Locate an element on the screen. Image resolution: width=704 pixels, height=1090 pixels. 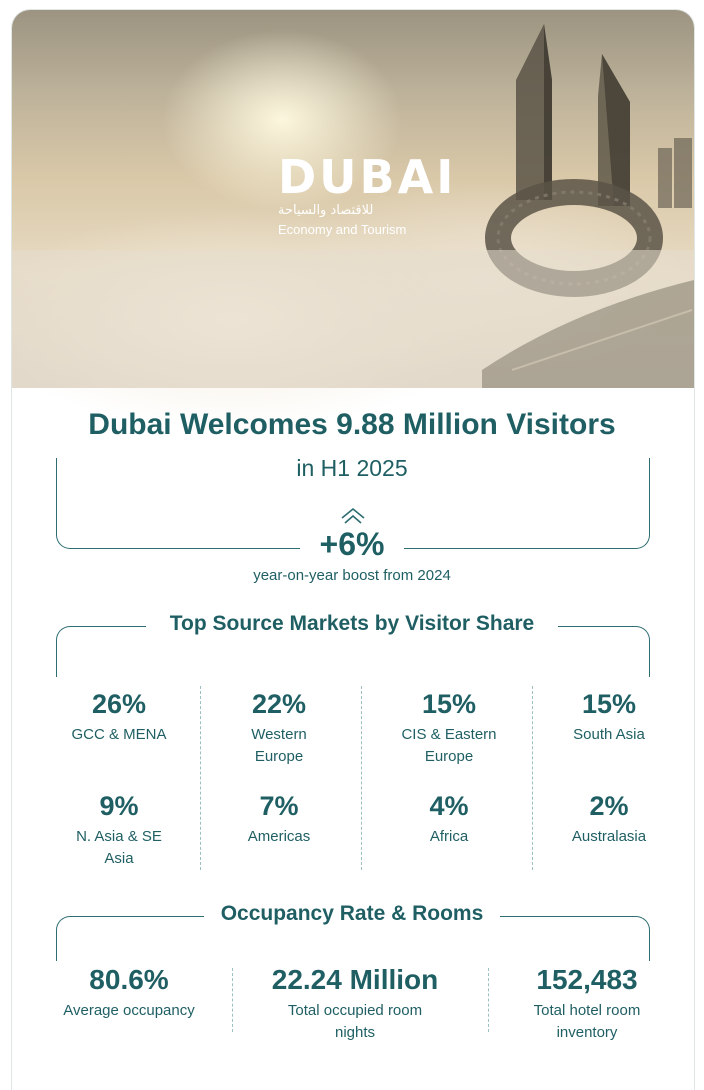
occupancy-title: Occupancy Rate & Rooms is located at coordinates (352, 913).